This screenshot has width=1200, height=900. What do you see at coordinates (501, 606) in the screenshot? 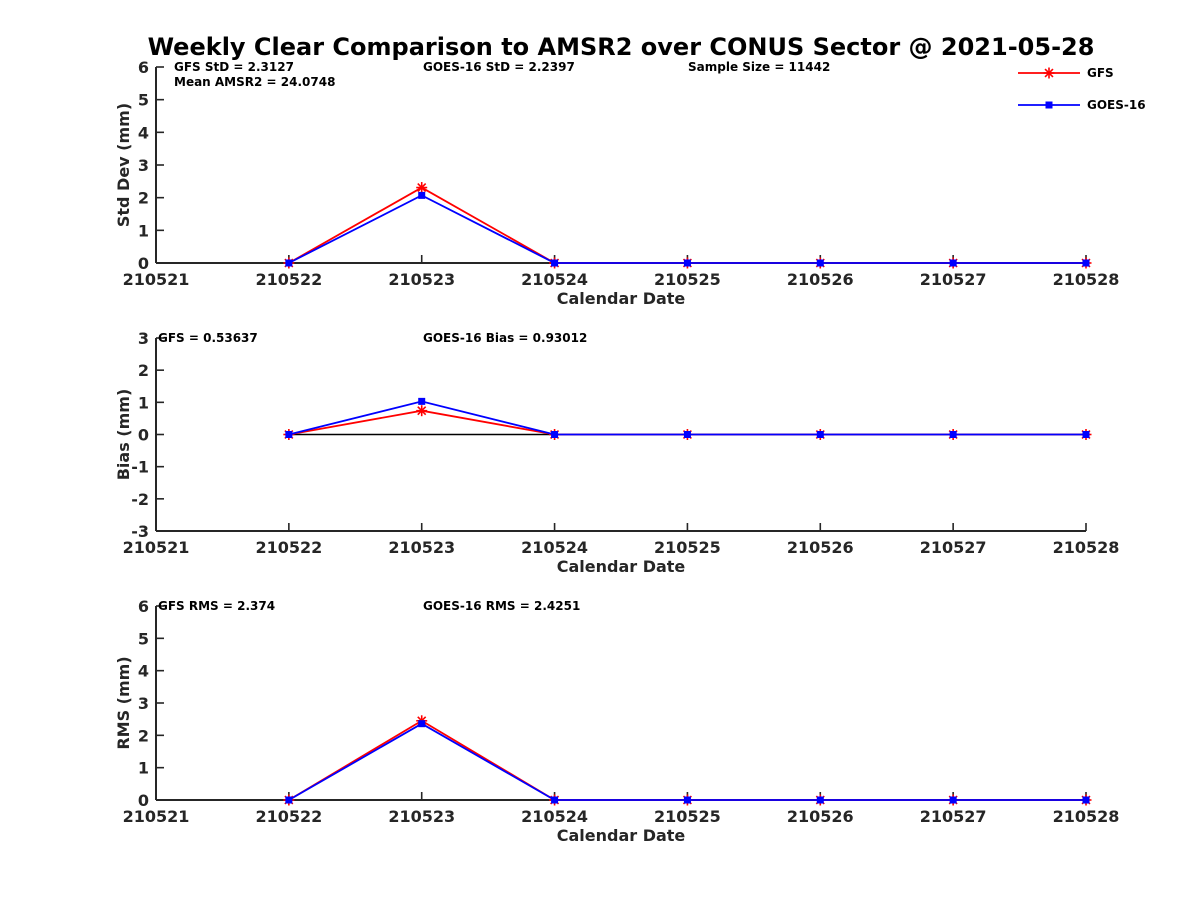
I see `stat-annotation: GOES-16 RMS = 2.4251` at bounding box center [501, 606].